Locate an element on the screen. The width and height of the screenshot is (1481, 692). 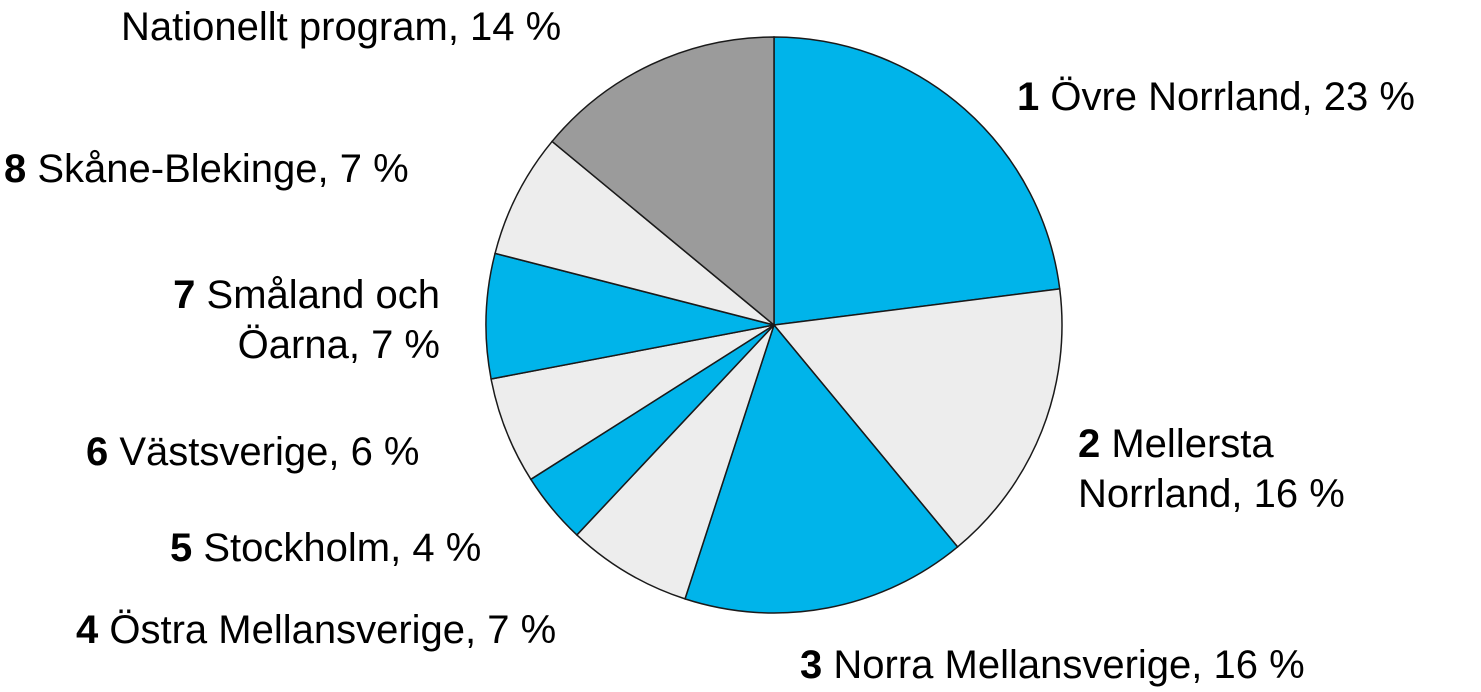
pie-slice-skane-blekinge is located at coordinates (634, 233).